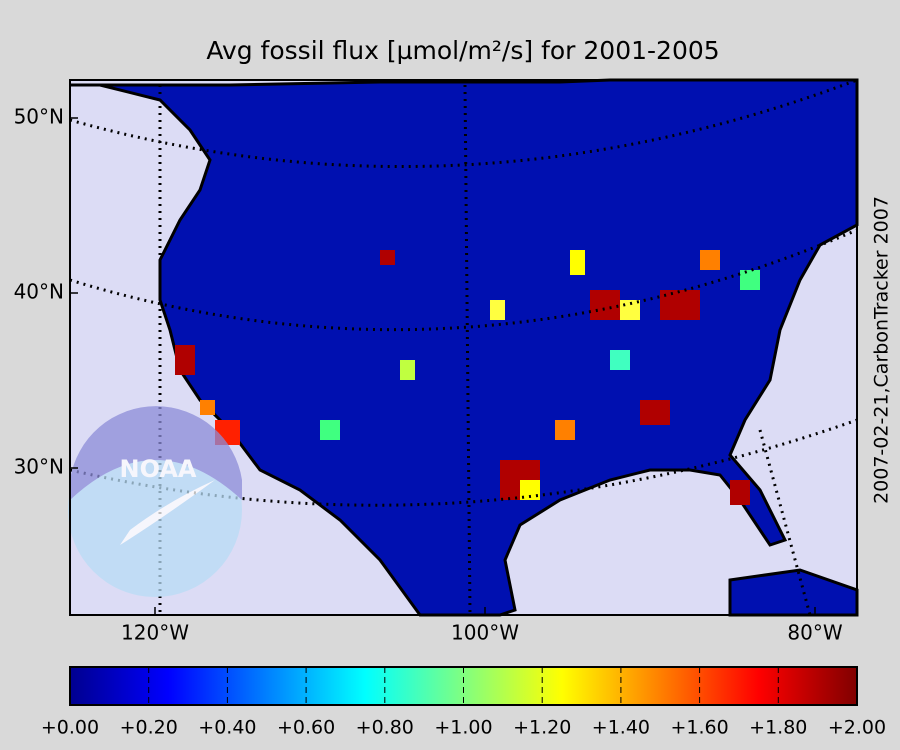 The image size is (900, 750). What do you see at coordinates (39, 292) in the screenshot?
I see `lat-label: 40°N` at bounding box center [39, 292].